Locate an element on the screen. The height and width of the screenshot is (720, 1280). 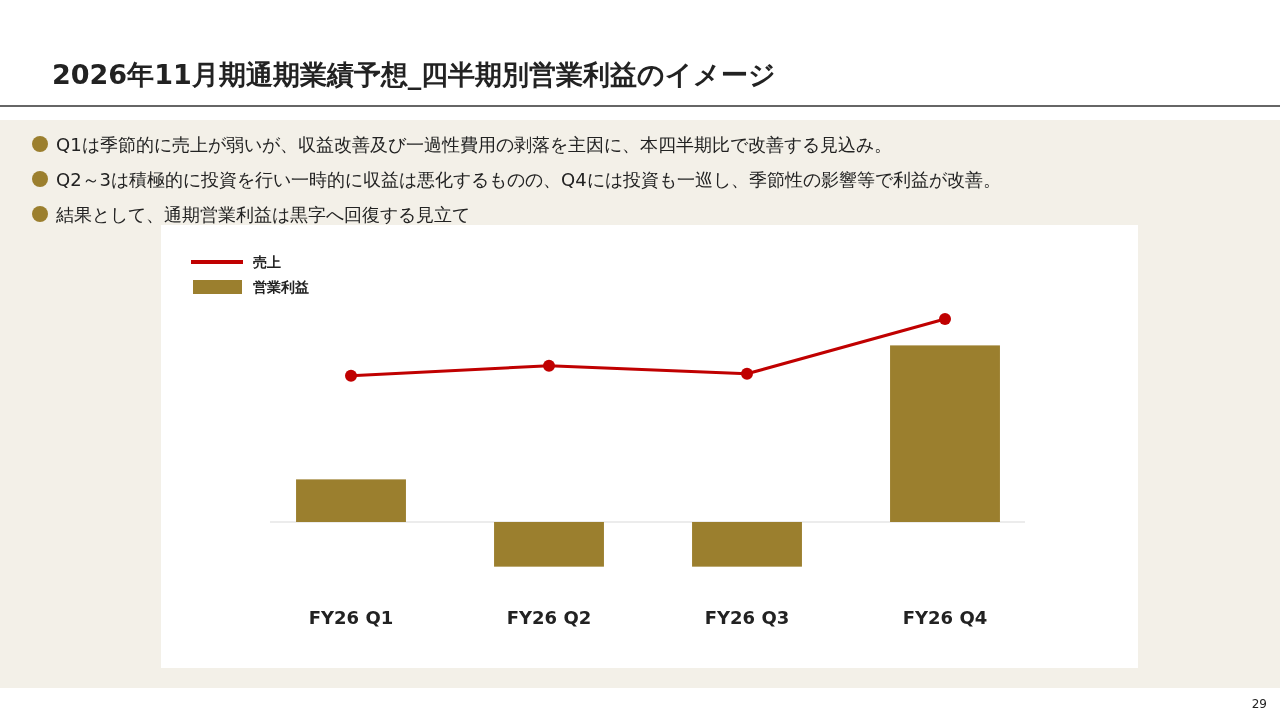
x-tick-label: FY26 Q1 is located at coordinates (351, 617).